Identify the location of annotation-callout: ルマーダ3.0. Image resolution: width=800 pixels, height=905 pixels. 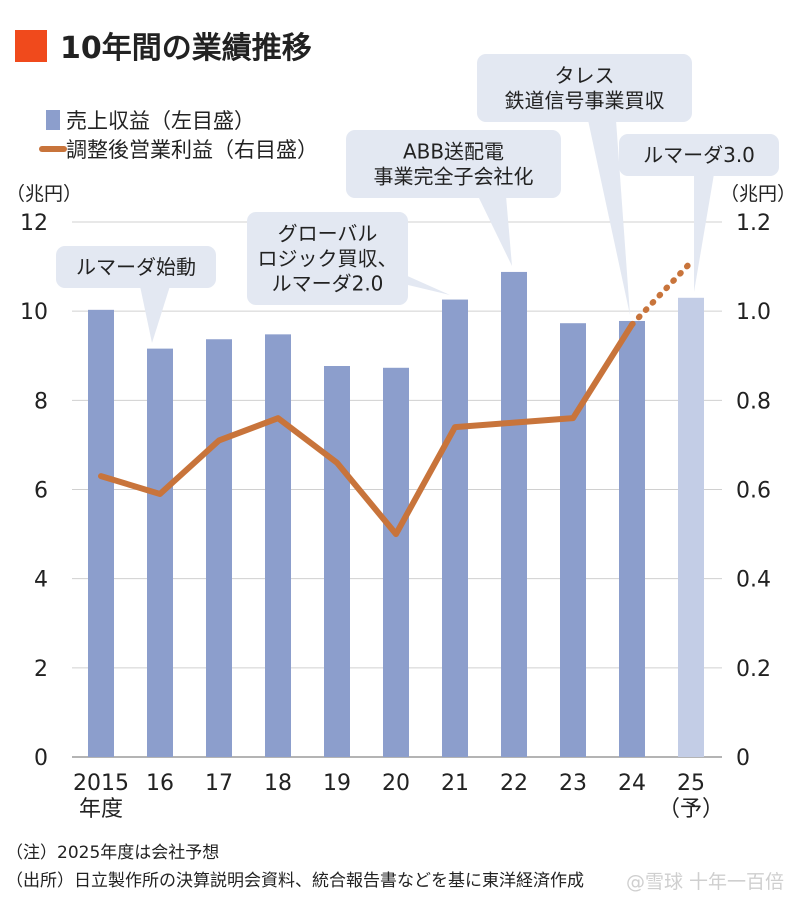
(699, 213).